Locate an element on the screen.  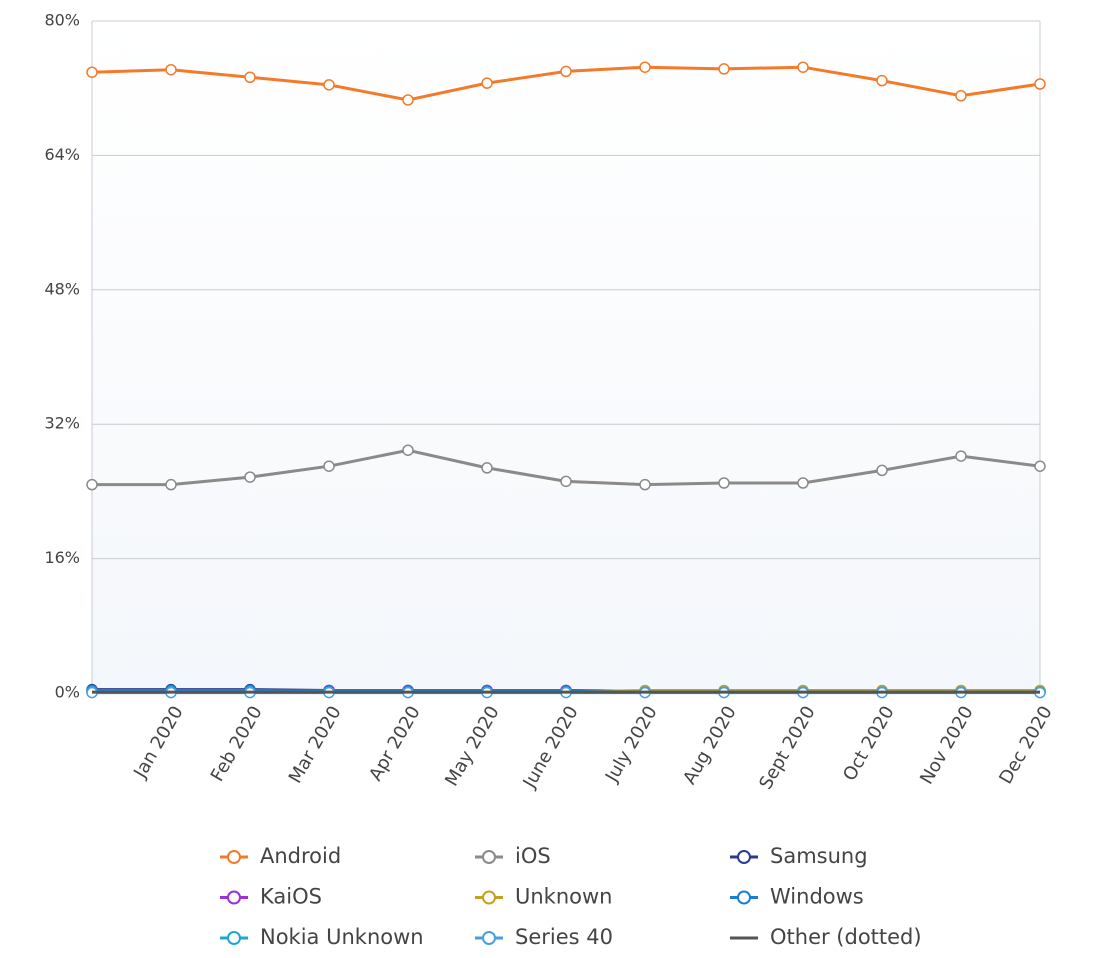
x-tick-label: Feb 2020 is located at coordinates (237, 744).